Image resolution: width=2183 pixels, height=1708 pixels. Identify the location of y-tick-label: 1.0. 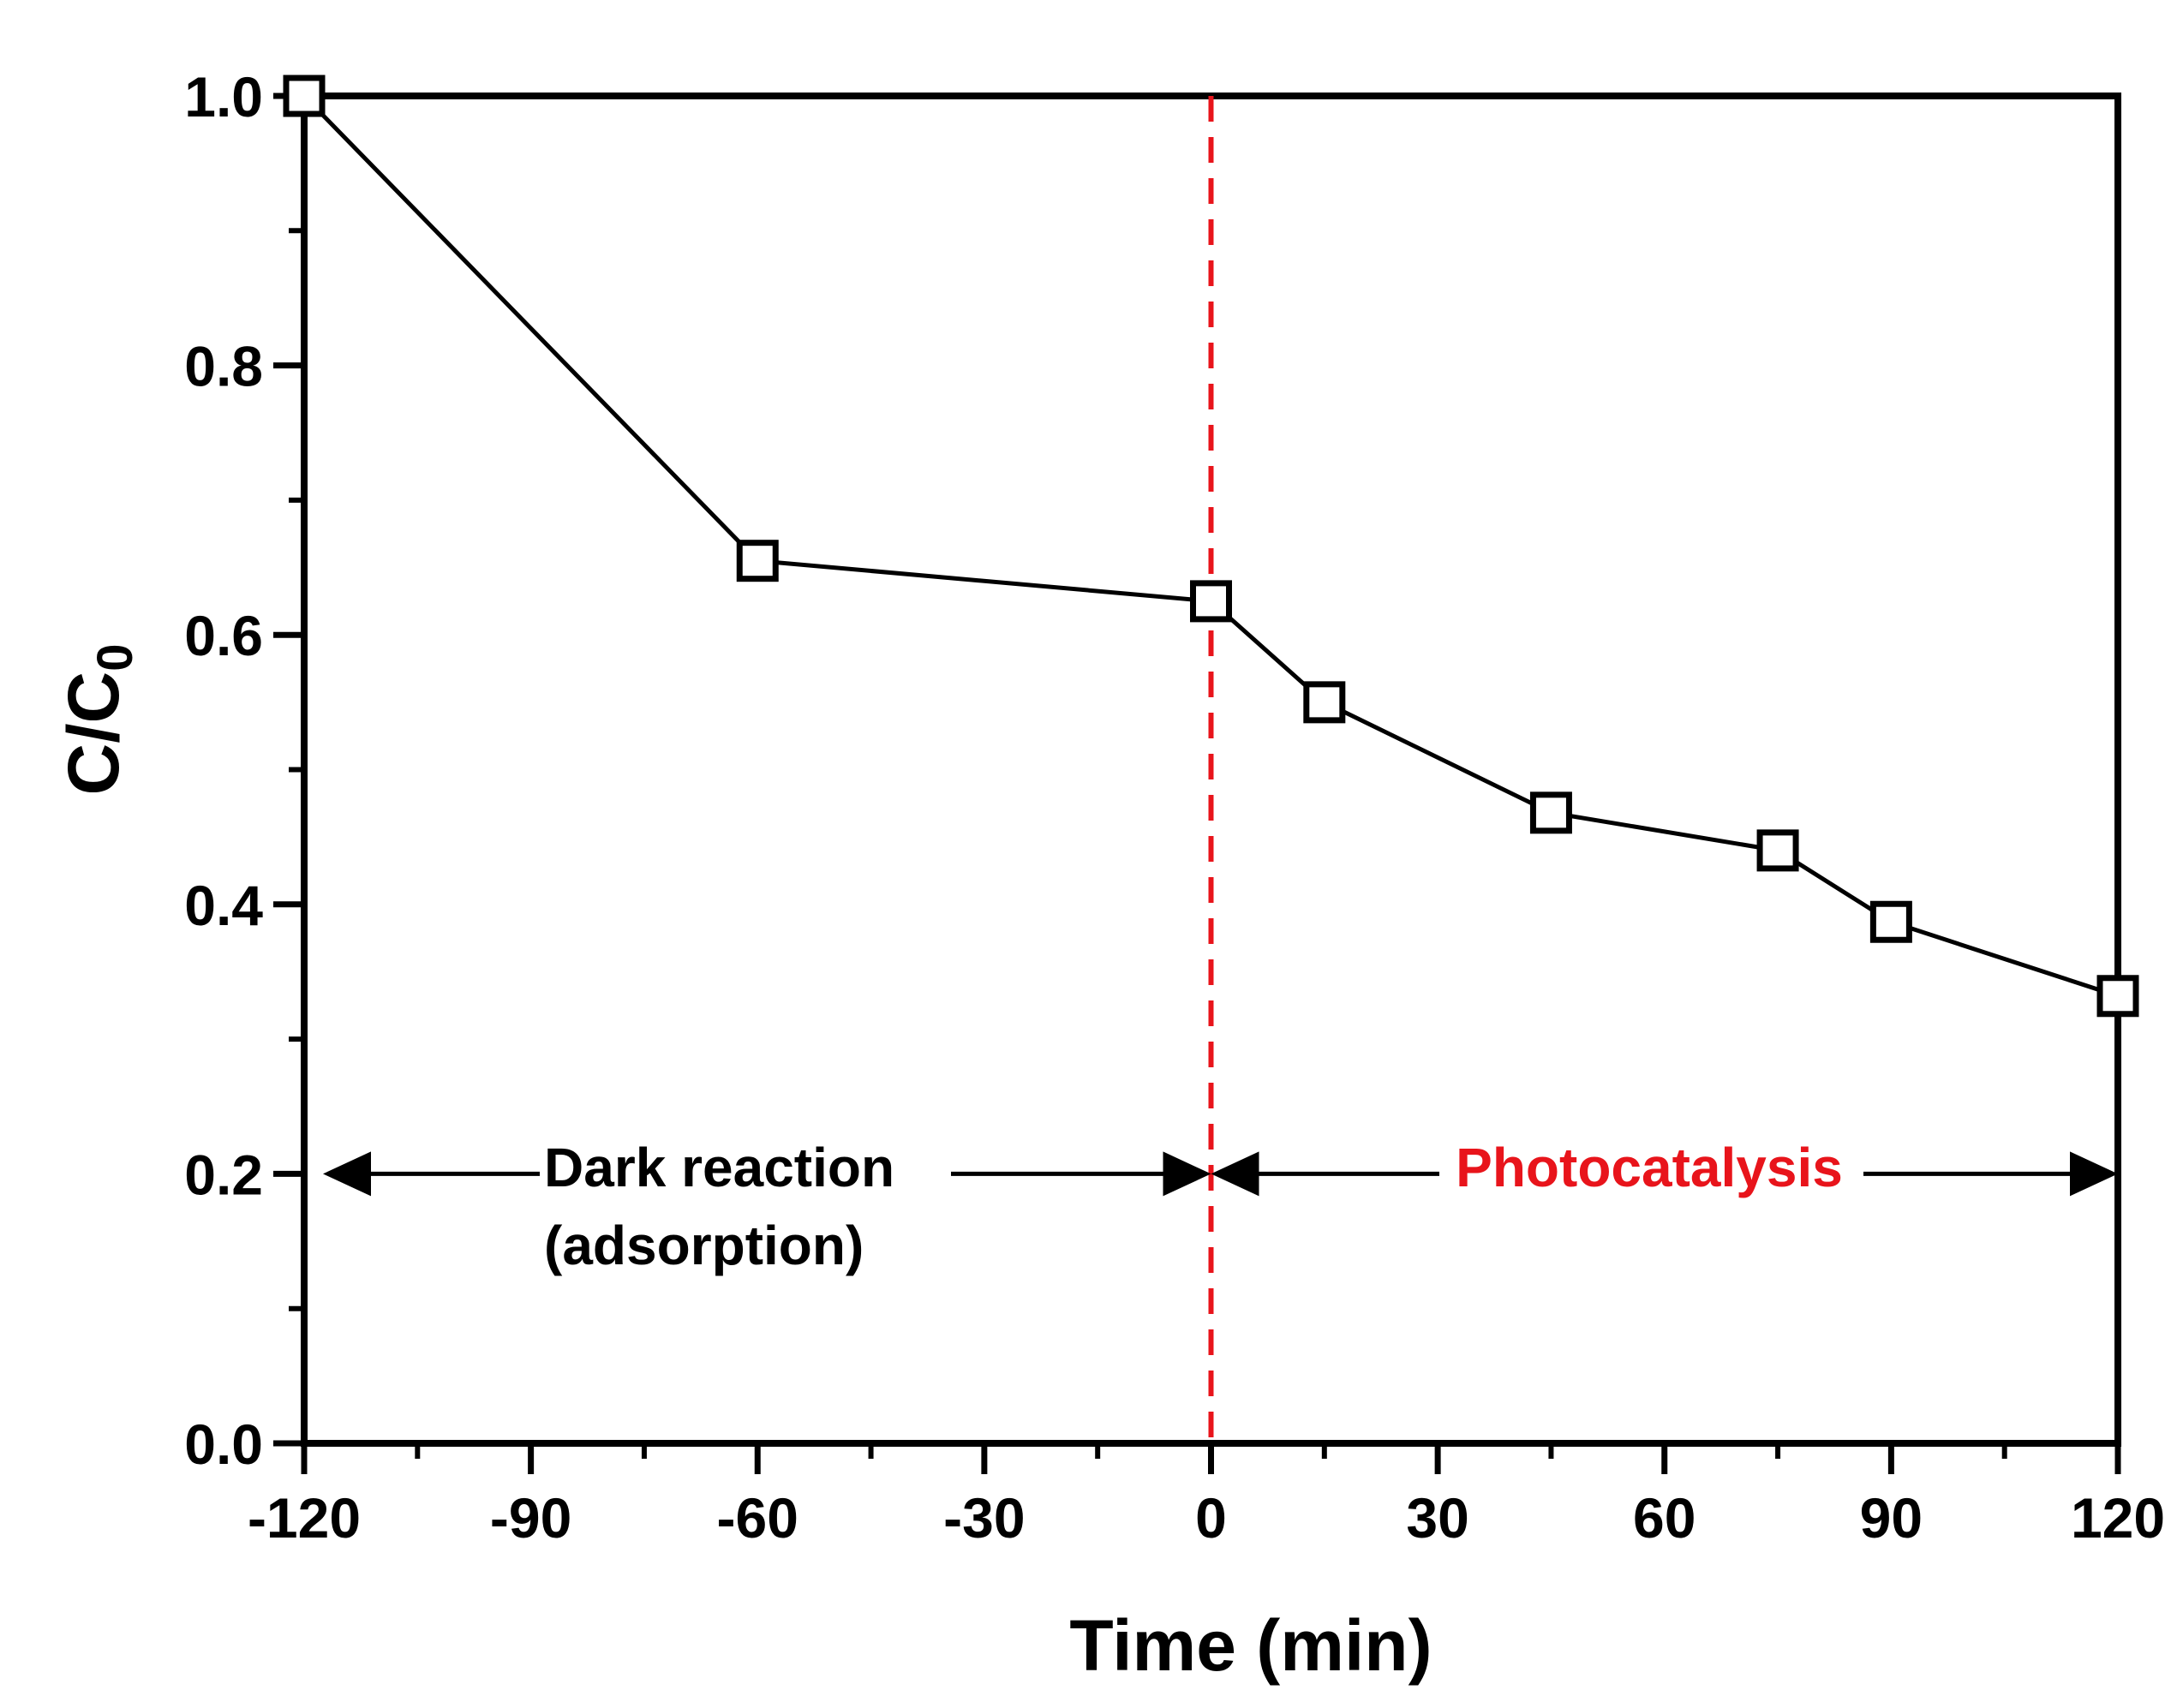
(223, 96).